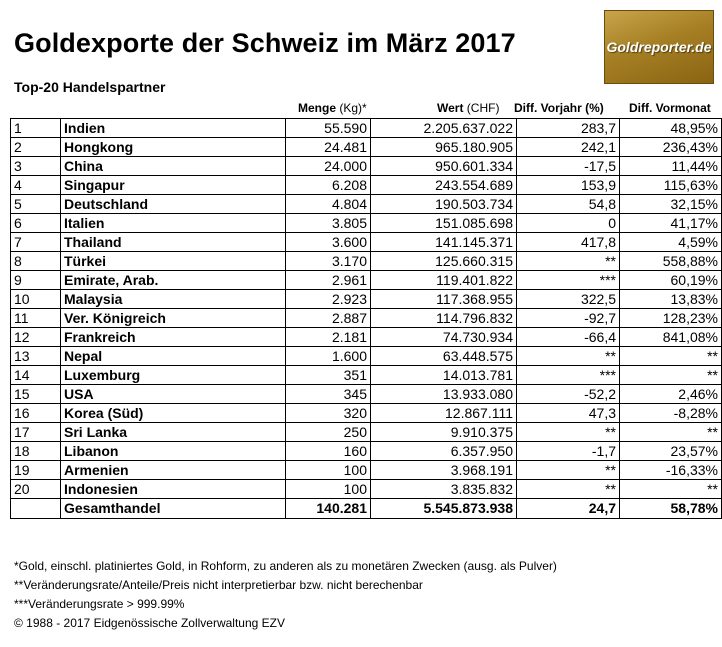  What do you see at coordinates (366, 394) in the screenshot?
I see `table-row: 15 USA 345 13.933.080 -52,2 2,46%` at bounding box center [366, 394].